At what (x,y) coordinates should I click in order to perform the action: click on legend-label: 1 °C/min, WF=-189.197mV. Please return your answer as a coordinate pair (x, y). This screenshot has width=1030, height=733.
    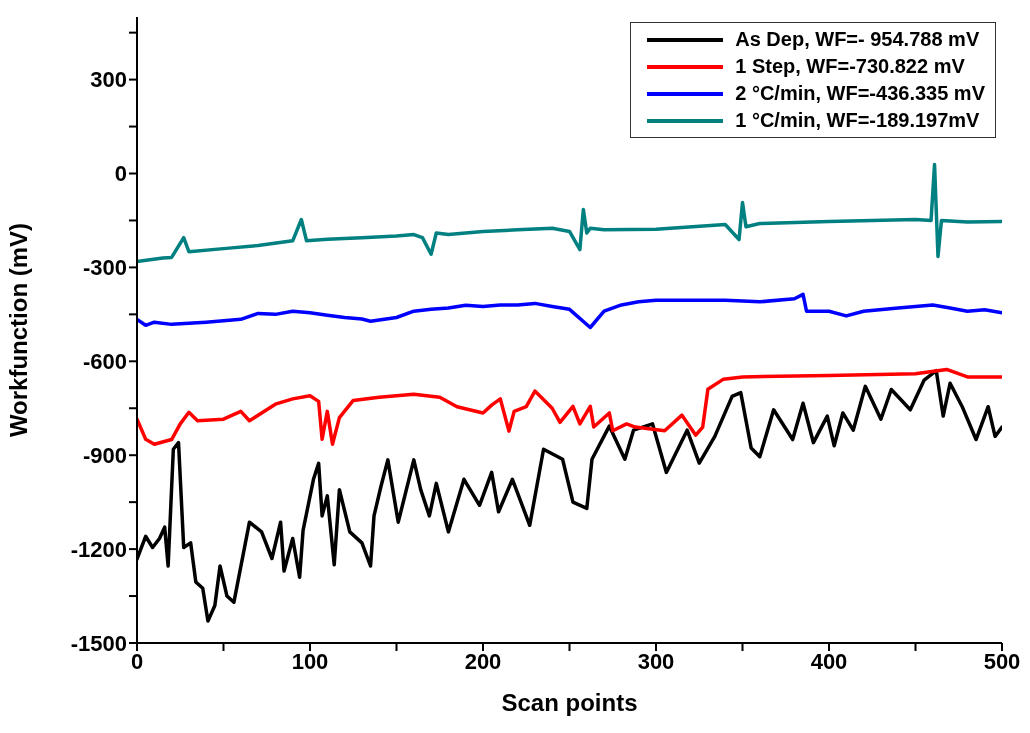
    Looking at the image, I should click on (857, 120).